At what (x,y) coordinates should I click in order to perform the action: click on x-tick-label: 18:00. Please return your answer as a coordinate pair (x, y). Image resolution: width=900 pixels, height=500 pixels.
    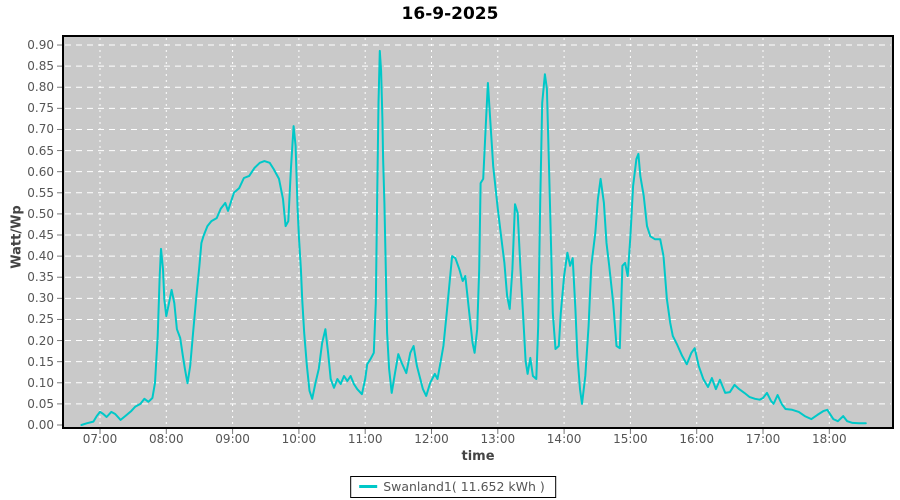
    Looking at the image, I should click on (829, 439).